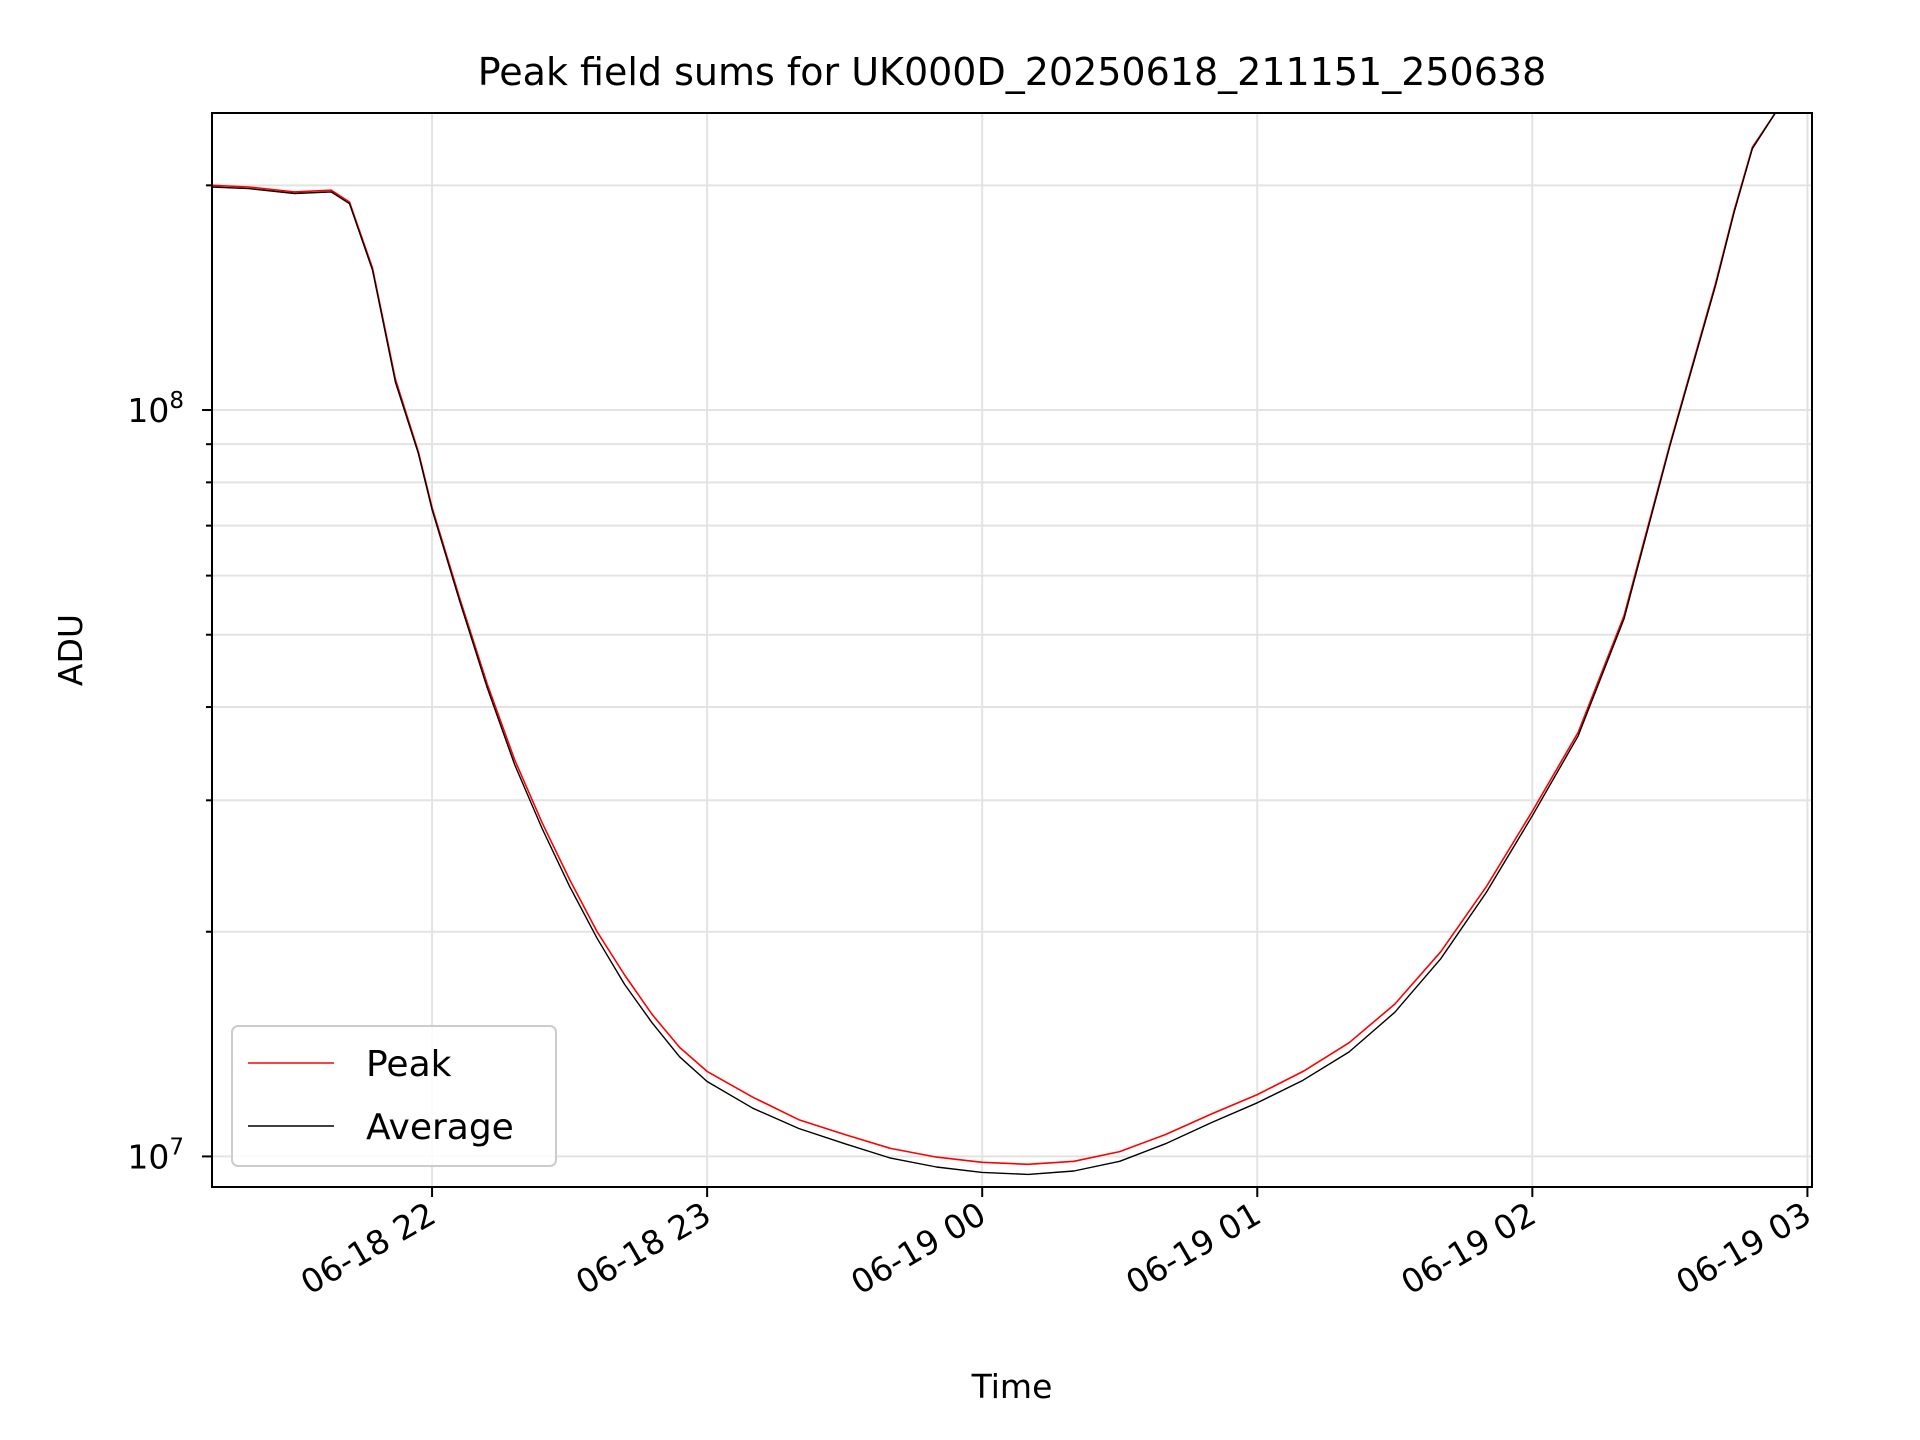 This screenshot has width=1920, height=1440. I want to click on x-axis-label: Time, so click(1012, 1386).